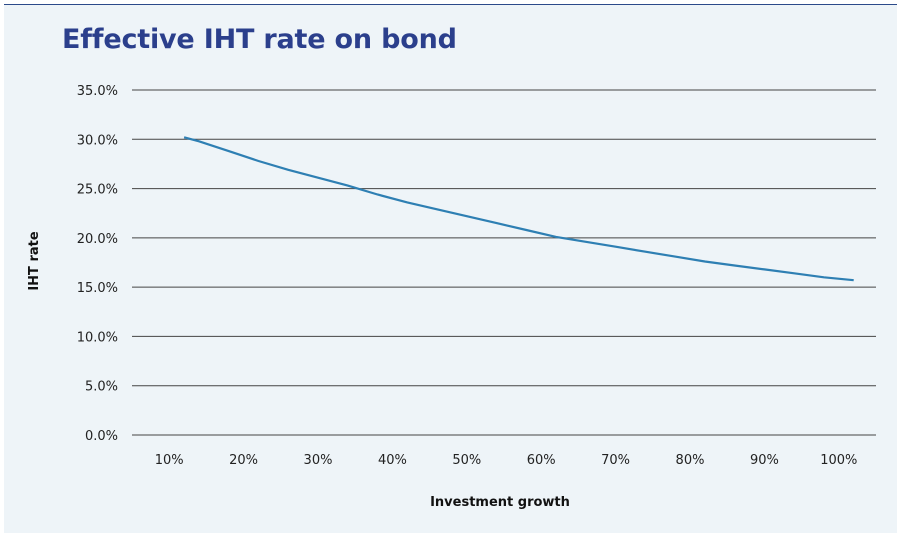  I want to click on x-tick-label: 60%, so click(541, 460).